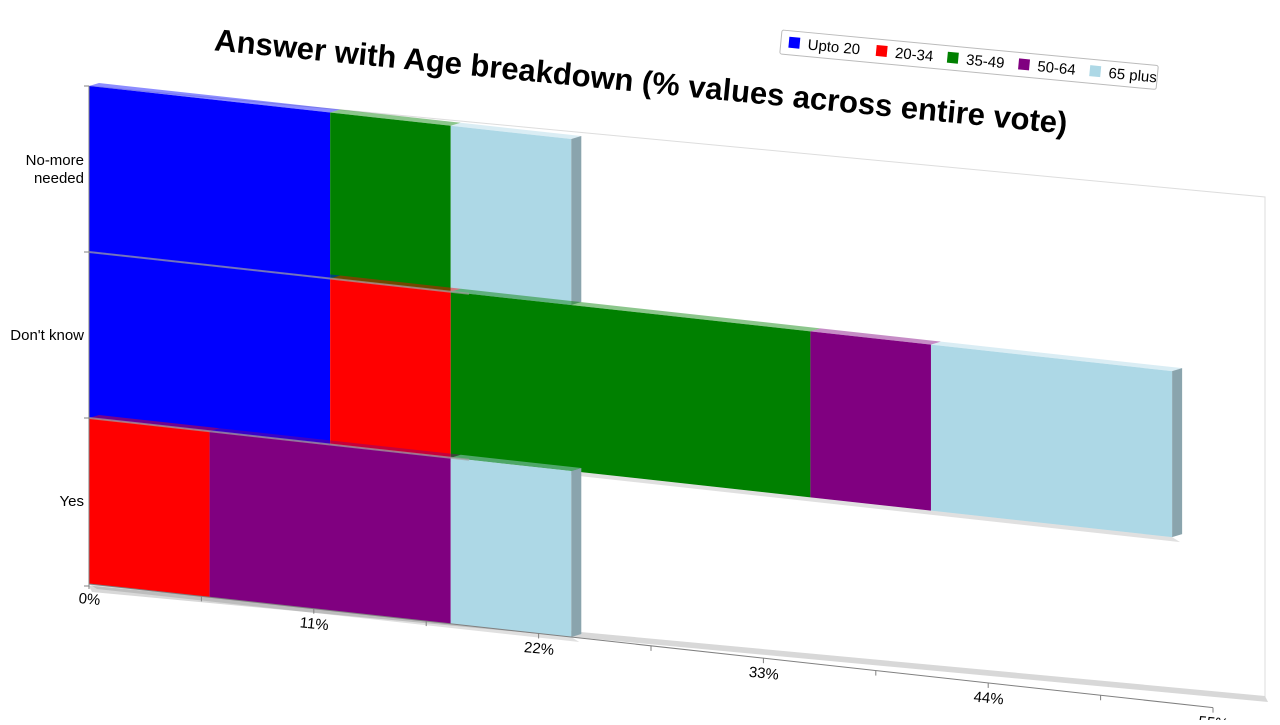 The image size is (1280, 725). What do you see at coordinates (334, 613) in the screenshot?
I see `bar-shadow-yes` at bounding box center [334, 613].